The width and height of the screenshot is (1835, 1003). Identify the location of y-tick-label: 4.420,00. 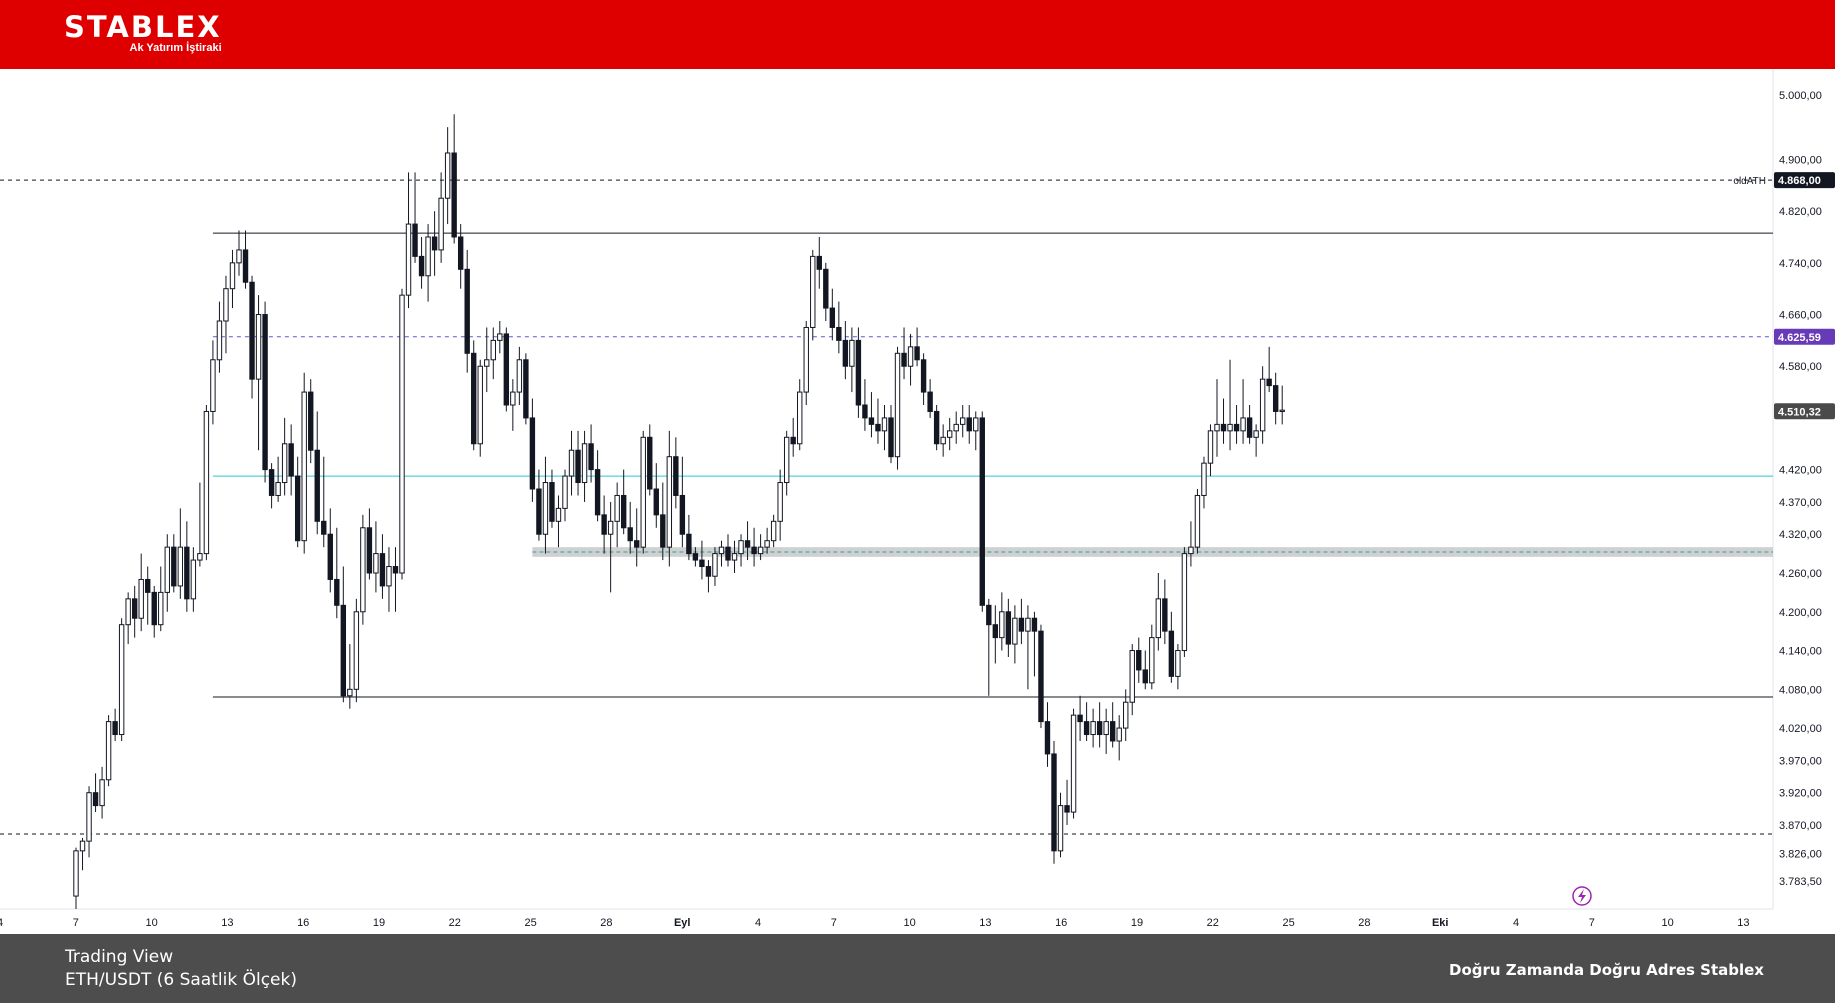
(1800, 471).